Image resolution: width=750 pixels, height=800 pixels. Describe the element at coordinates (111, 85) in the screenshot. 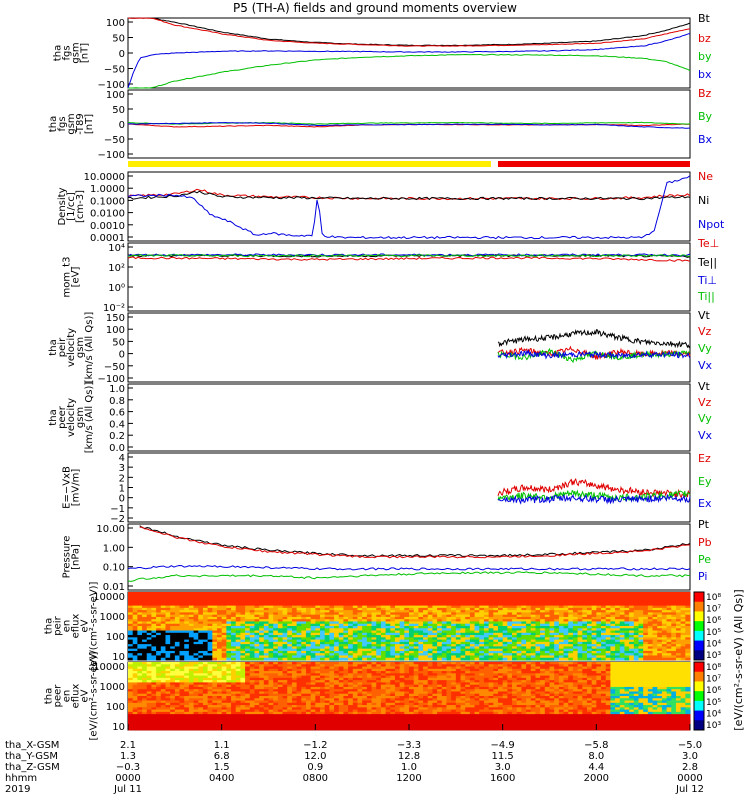

I see `y-tick-label: −100` at that location.